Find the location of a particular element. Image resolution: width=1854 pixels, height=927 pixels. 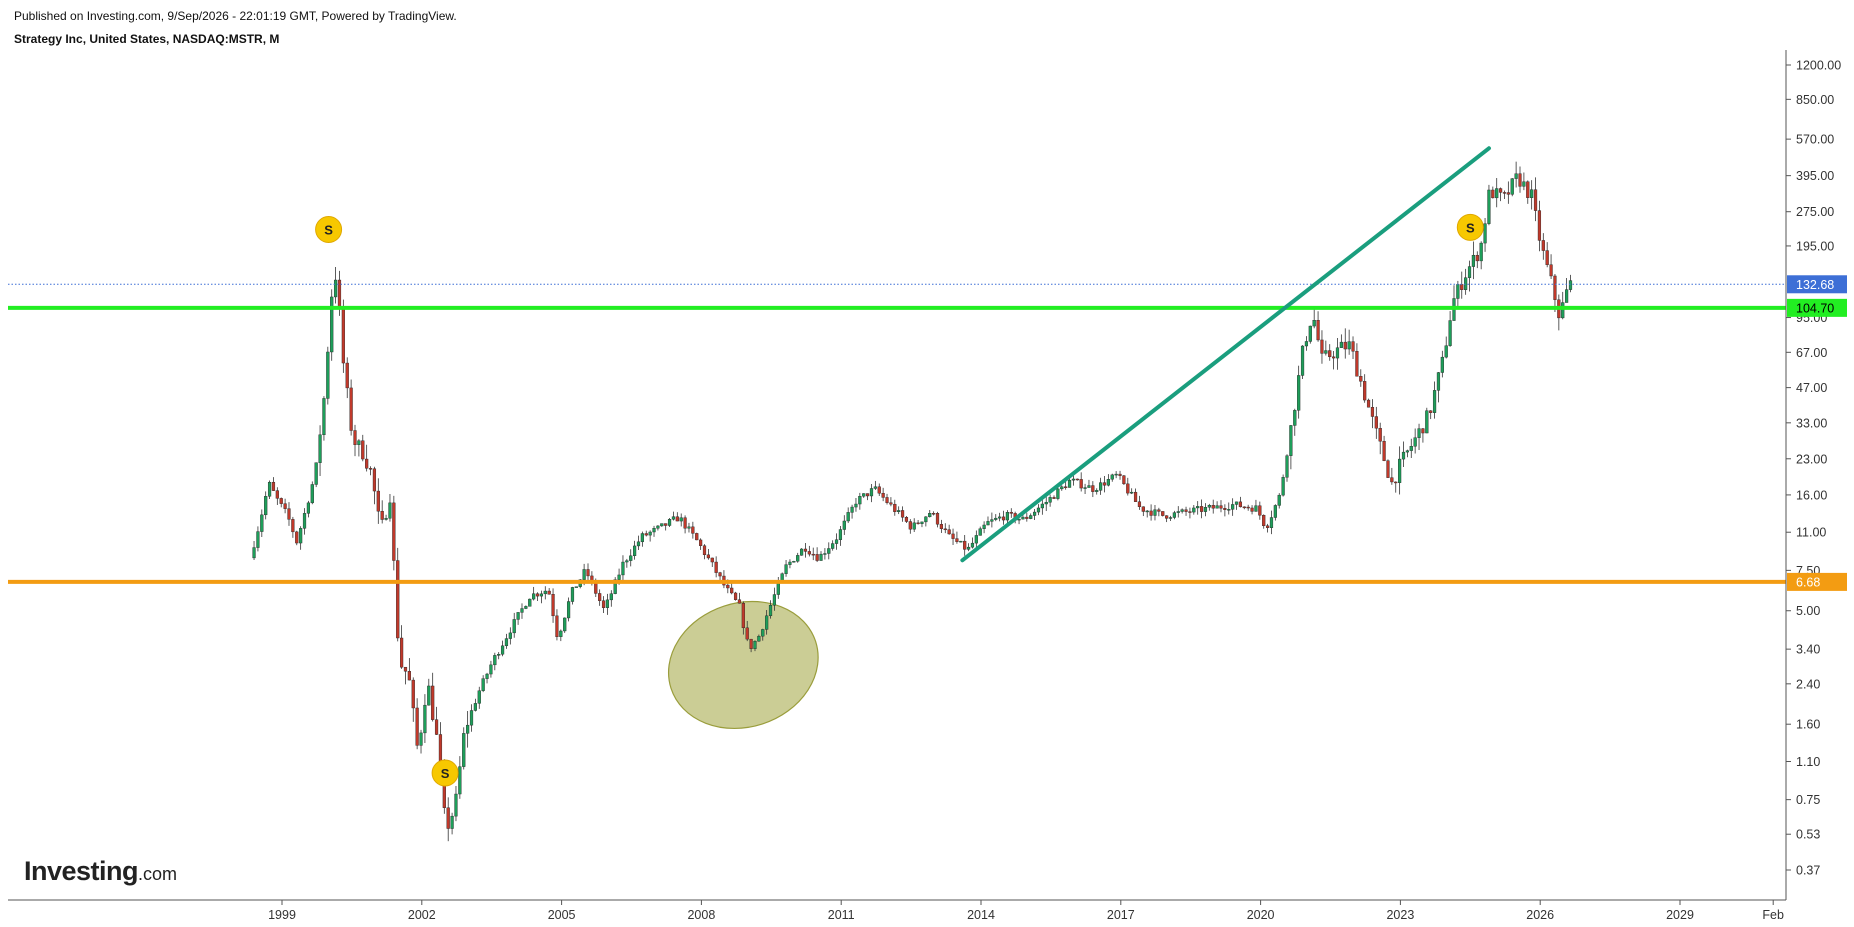

x-tick-label: 2014 is located at coordinates (981, 915).